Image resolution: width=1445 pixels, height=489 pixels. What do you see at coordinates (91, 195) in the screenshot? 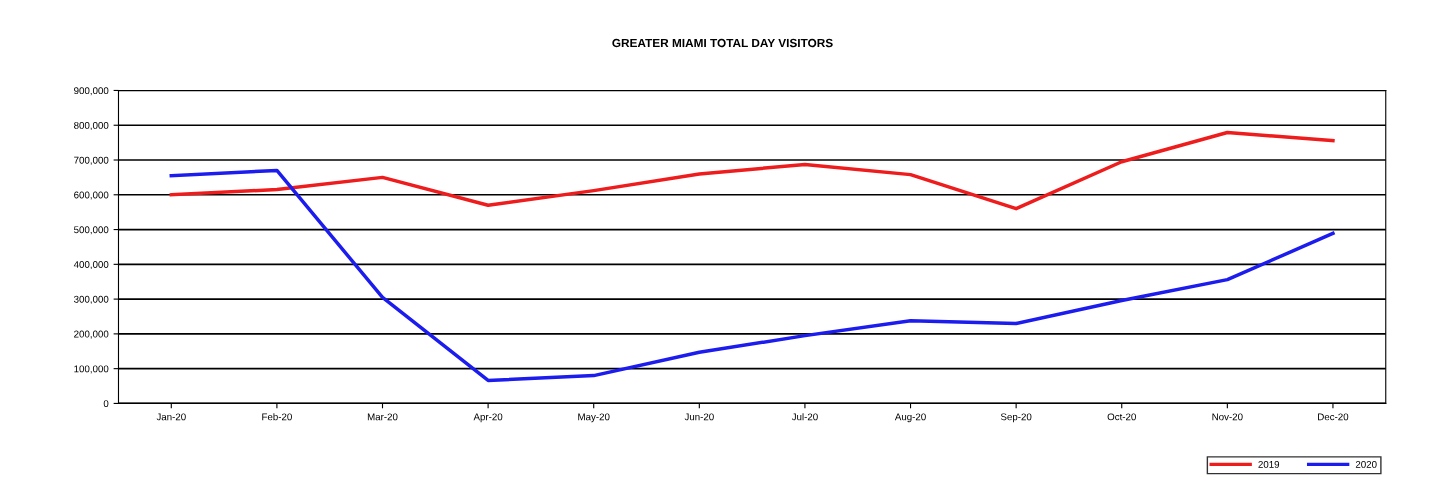
I see `y-tick-label: 600,000` at bounding box center [91, 195].